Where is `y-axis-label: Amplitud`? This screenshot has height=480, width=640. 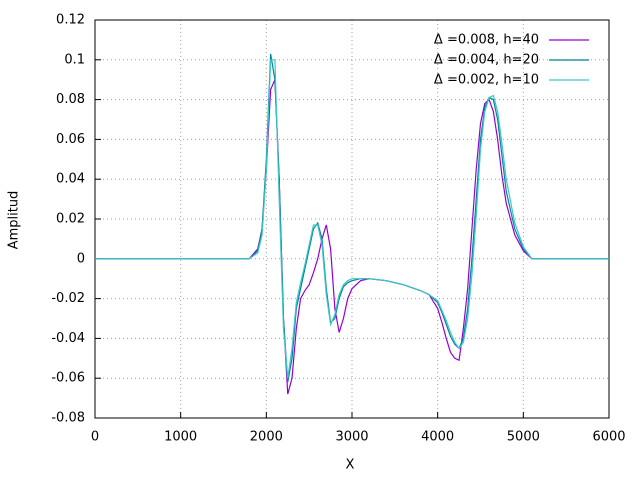
y-axis-label: Amplitud is located at coordinates (14, 220).